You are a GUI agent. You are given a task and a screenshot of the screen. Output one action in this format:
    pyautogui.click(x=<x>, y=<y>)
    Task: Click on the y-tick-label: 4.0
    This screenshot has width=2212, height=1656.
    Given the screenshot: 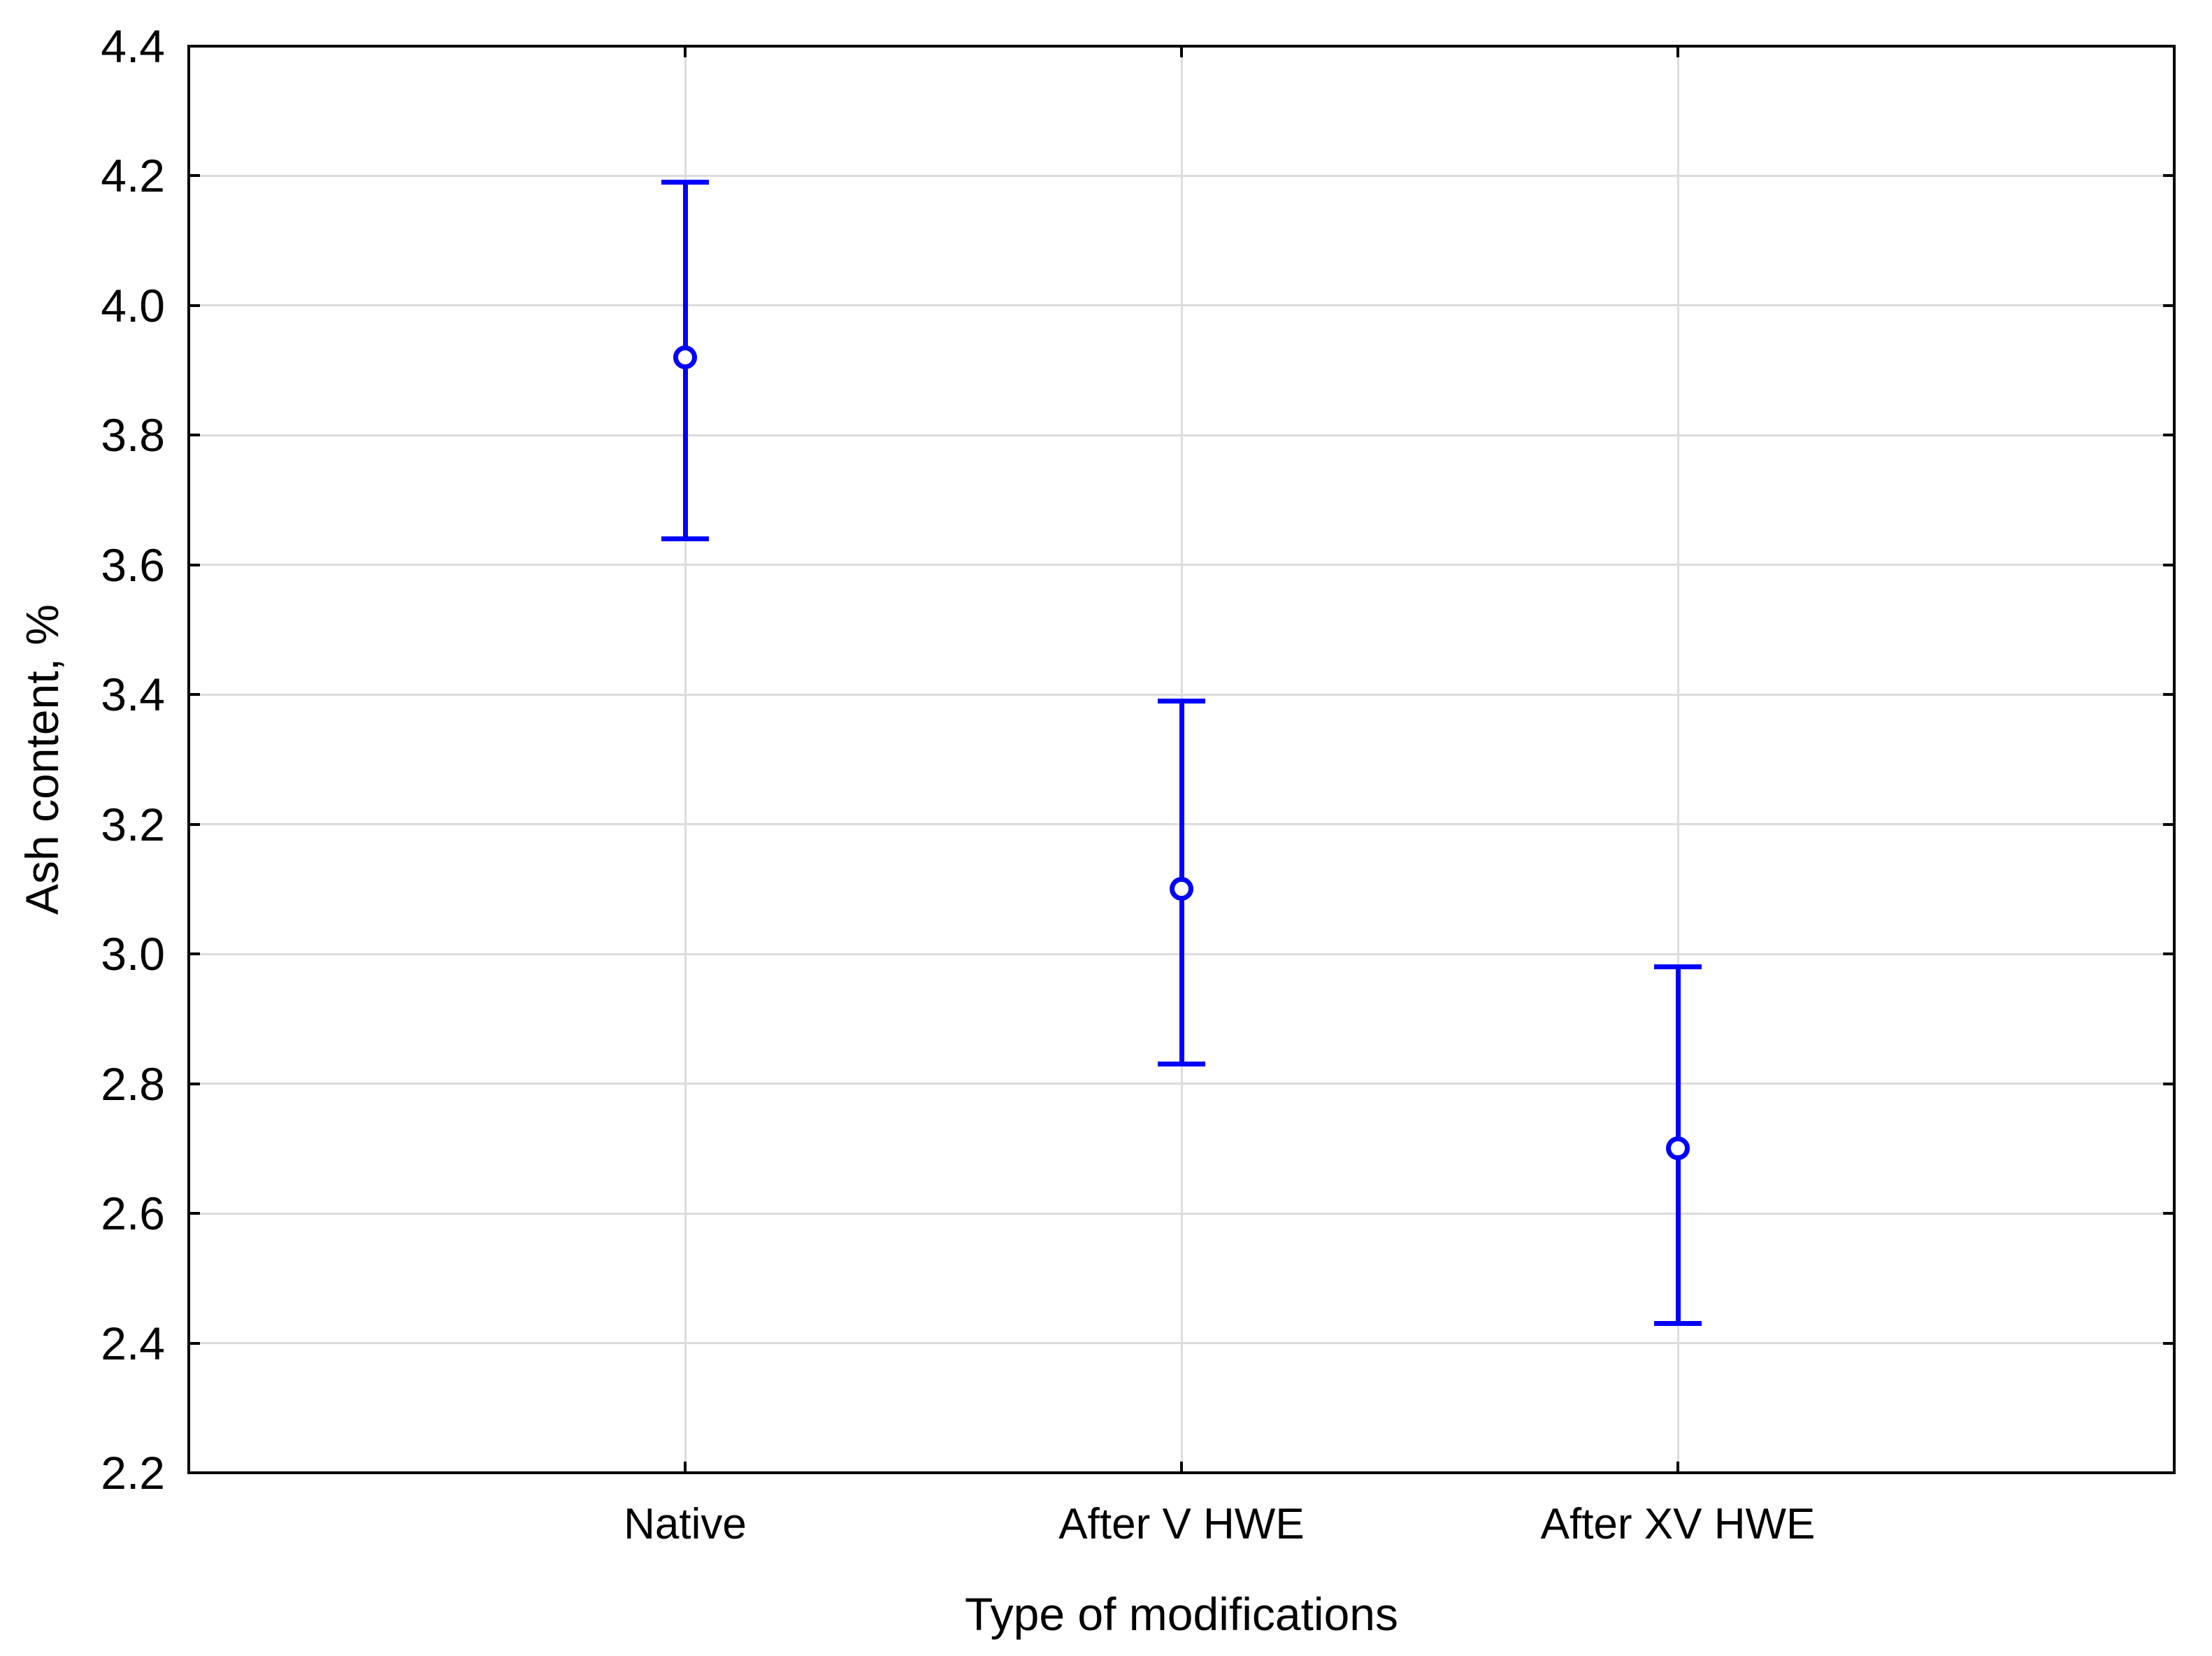 What is the action you would take?
    pyautogui.click(x=133, y=305)
    